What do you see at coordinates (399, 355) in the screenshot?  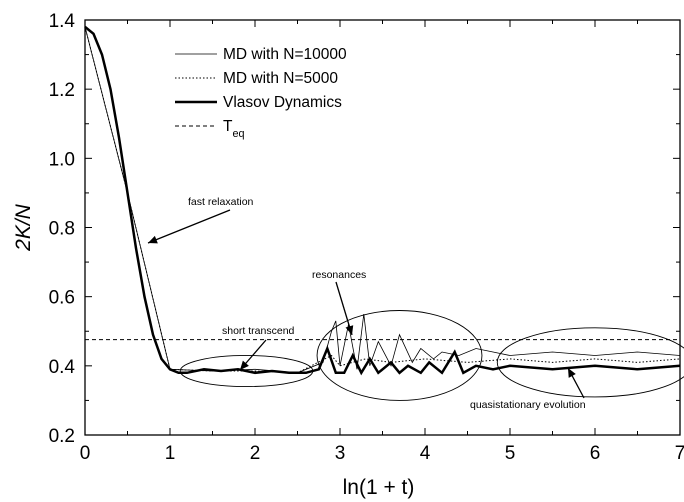 I see `ellipse-resonances` at bounding box center [399, 355].